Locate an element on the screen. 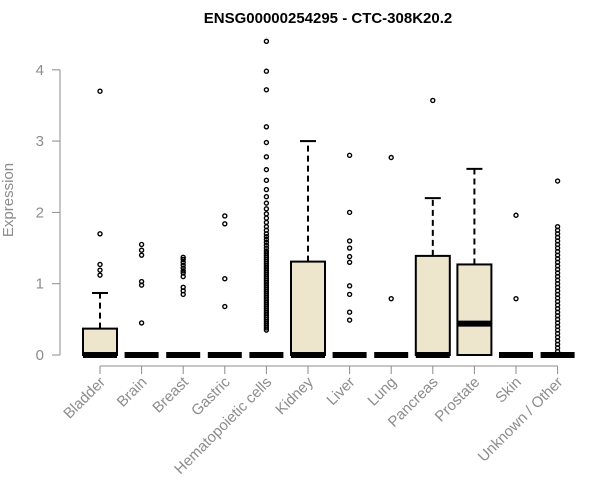  y-axis-label: Expression is located at coordinates (8, 200).